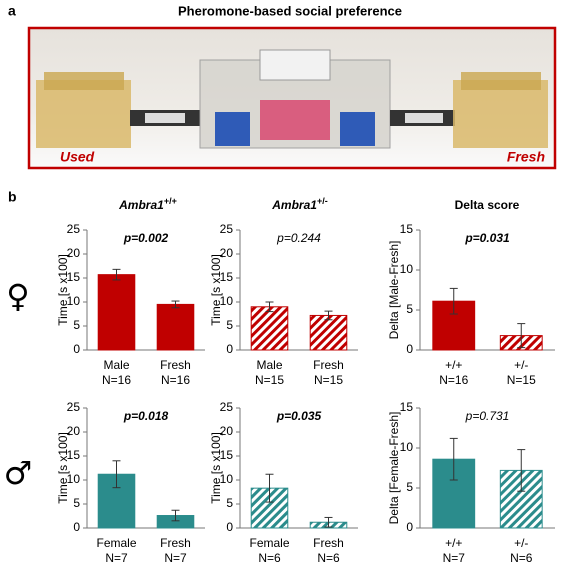 This screenshot has width=563, height=565. What do you see at coordinates (299, 204) in the screenshot?
I see `column-title: Ambra1+/-` at bounding box center [299, 204].